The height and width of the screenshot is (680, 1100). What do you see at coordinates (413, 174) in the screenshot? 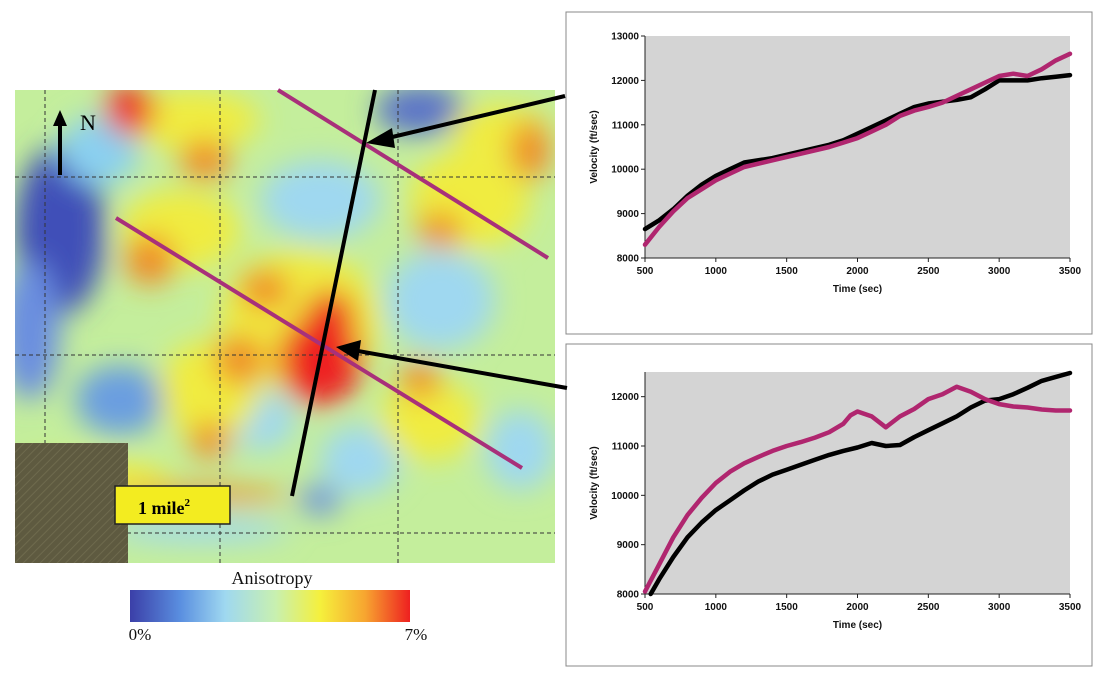
I see `magenta-line-upper` at bounding box center [413, 174].